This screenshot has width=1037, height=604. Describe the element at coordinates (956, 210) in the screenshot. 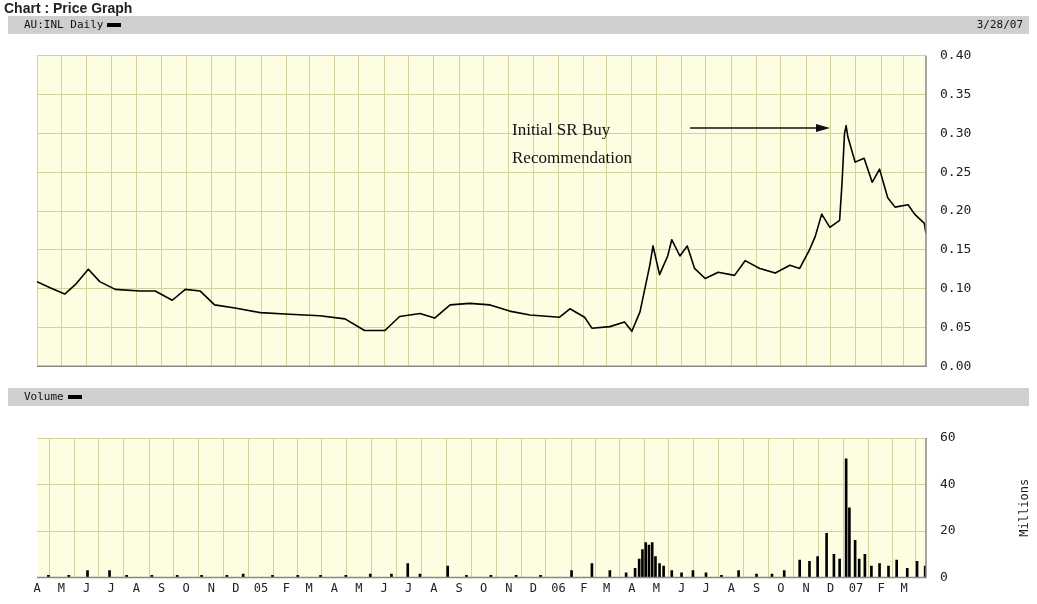

I see `y-tick-label: 0.20` at that location.